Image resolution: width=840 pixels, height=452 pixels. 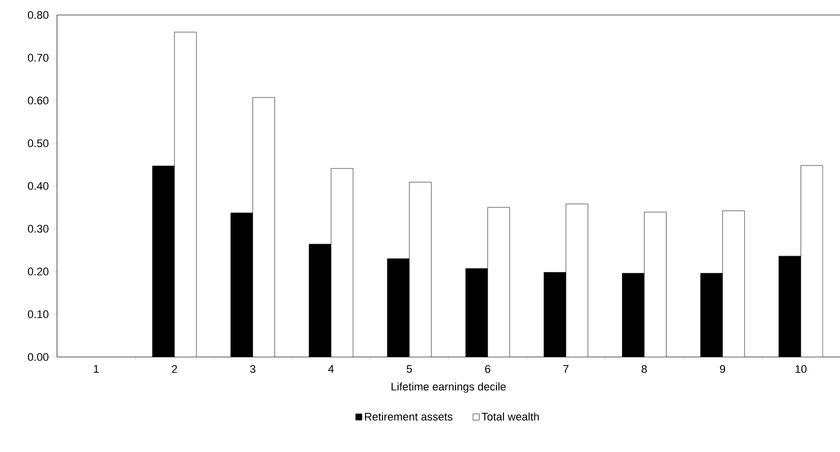 What do you see at coordinates (801, 369) in the screenshot?
I see `x-tick-label: 10` at bounding box center [801, 369].